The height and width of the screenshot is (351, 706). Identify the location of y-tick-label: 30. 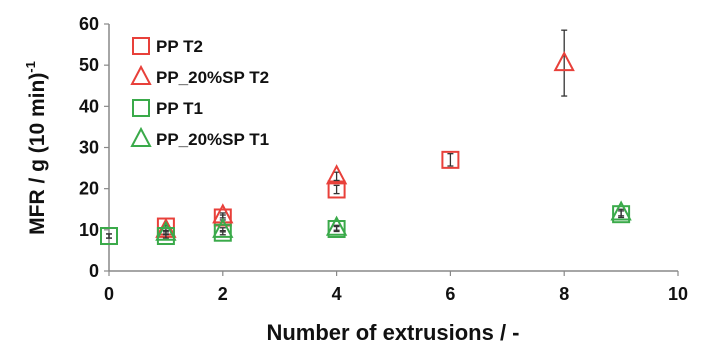
(89, 148).